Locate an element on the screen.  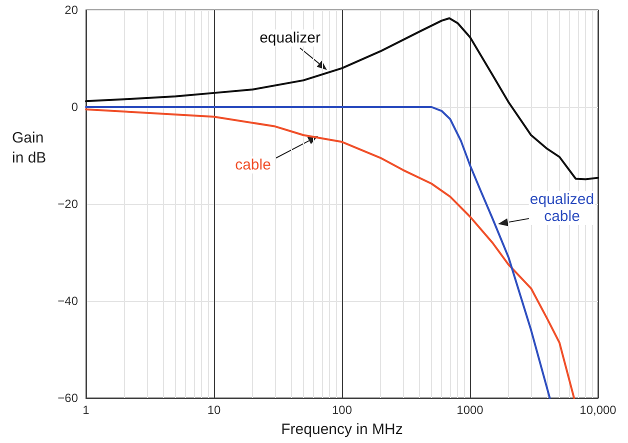
series-label: cable is located at coordinates (253, 165).